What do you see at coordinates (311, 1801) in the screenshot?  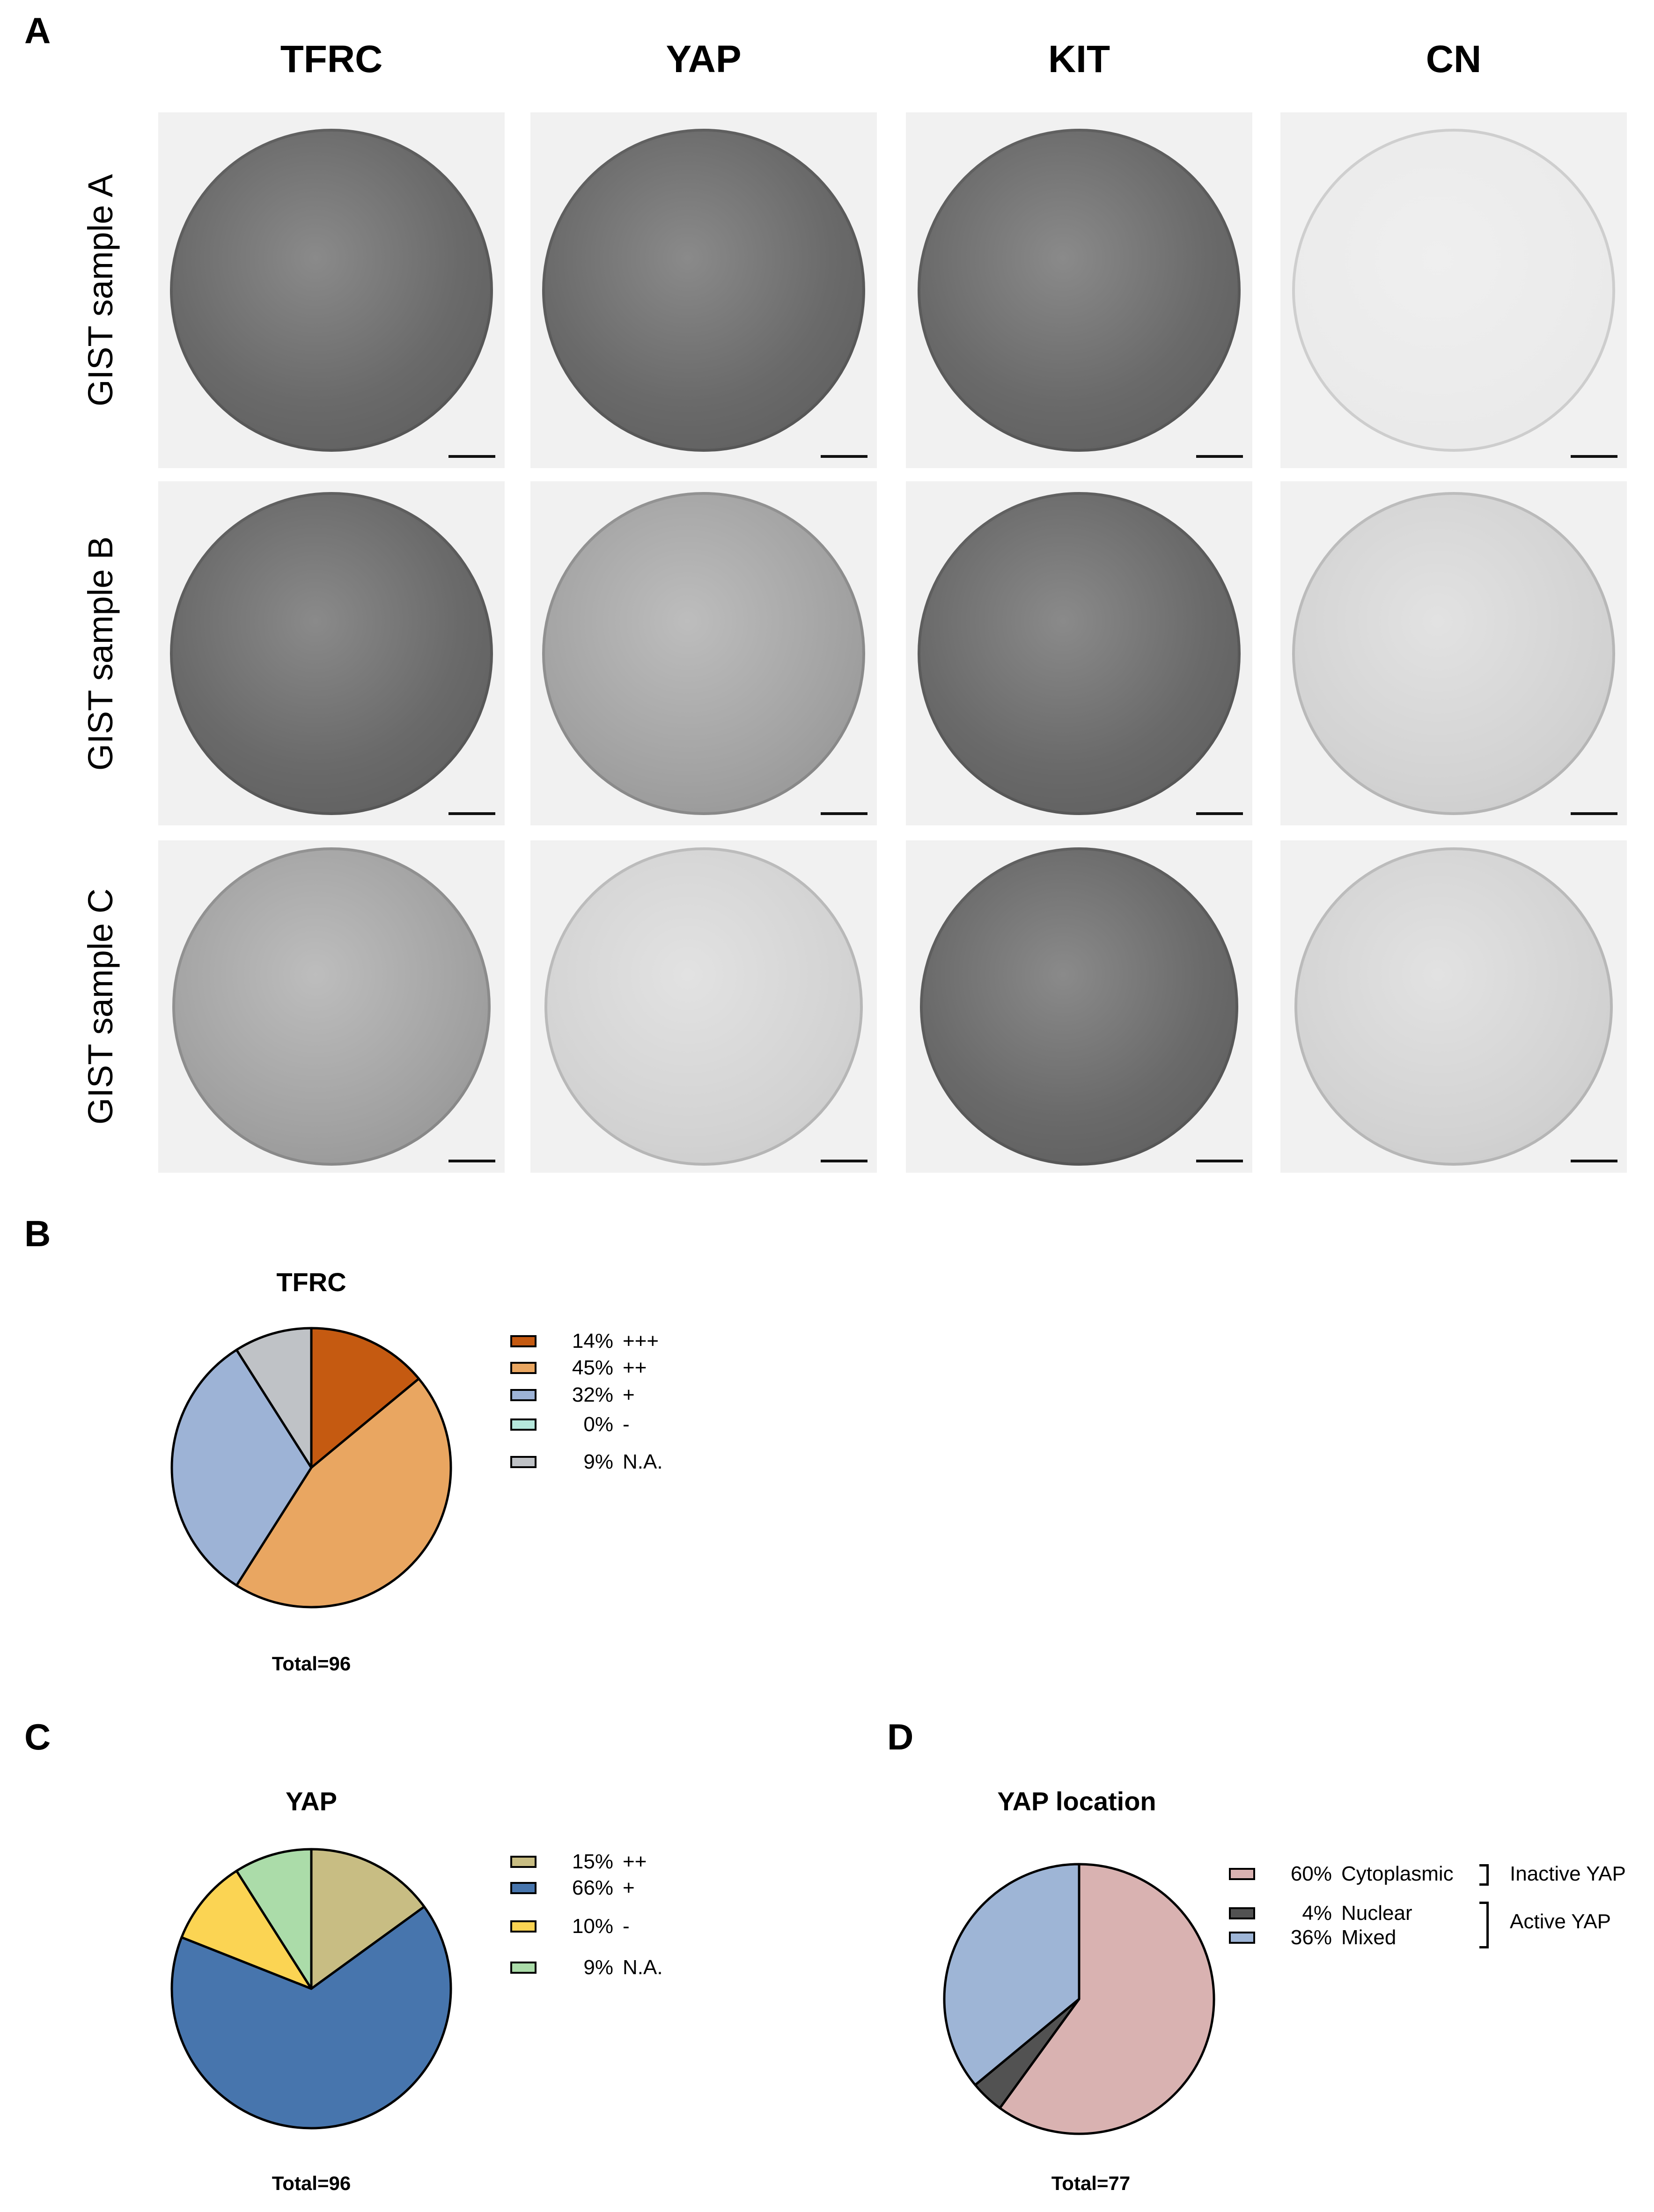 I see `yap-pie-title: YAP` at bounding box center [311, 1801].